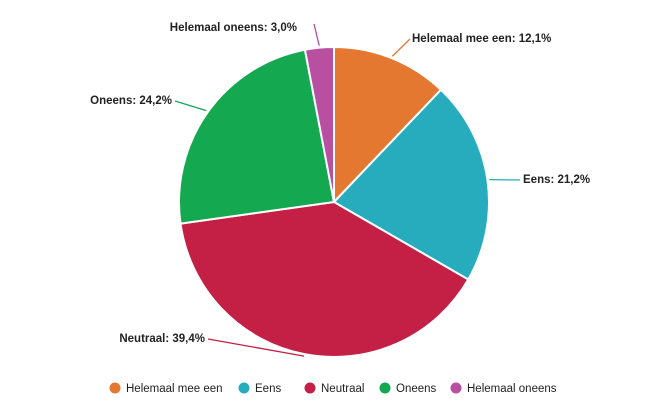 The height and width of the screenshot is (412, 666). I want to click on legend-item-3: Neutraal, so click(334, 389).